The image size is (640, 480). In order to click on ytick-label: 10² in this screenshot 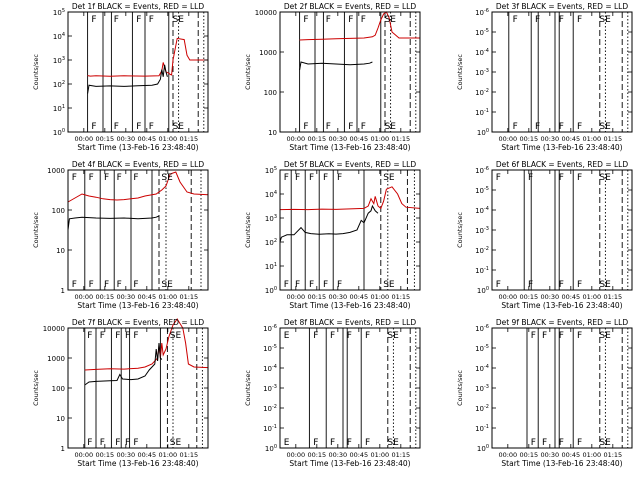, I will do `click(59, 84)`.